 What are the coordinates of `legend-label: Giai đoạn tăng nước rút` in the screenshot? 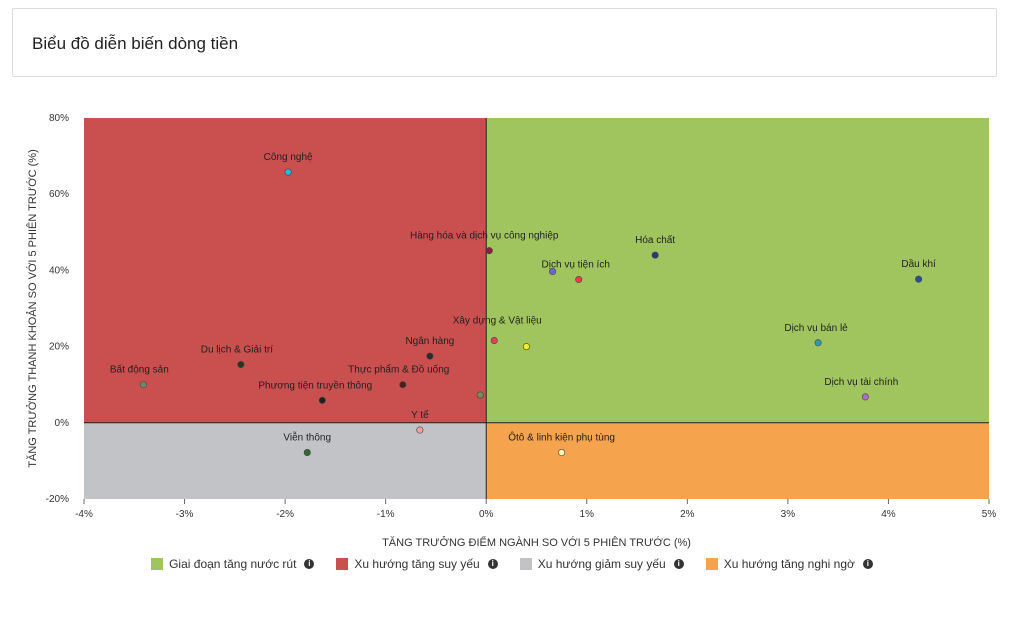 It's located at (233, 564).